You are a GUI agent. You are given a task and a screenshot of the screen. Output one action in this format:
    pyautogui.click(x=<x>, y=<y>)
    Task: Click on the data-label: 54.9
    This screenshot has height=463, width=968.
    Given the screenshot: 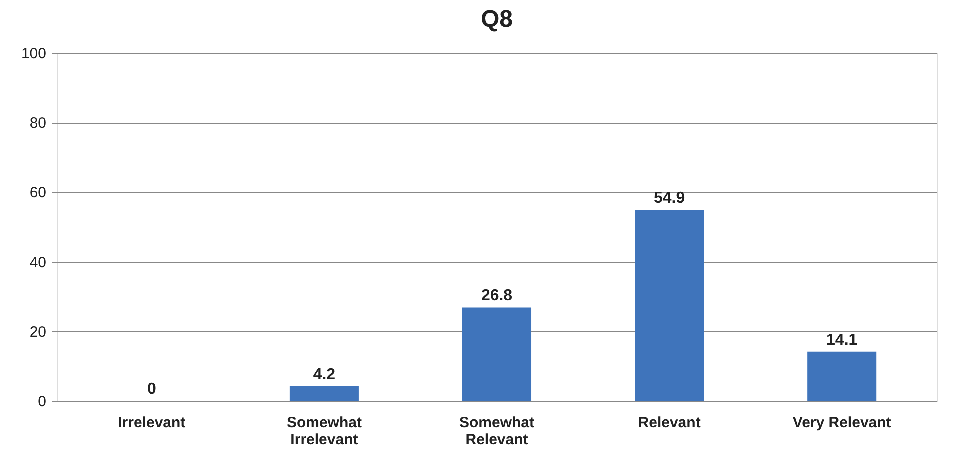 What is the action you would take?
    pyautogui.click(x=670, y=198)
    